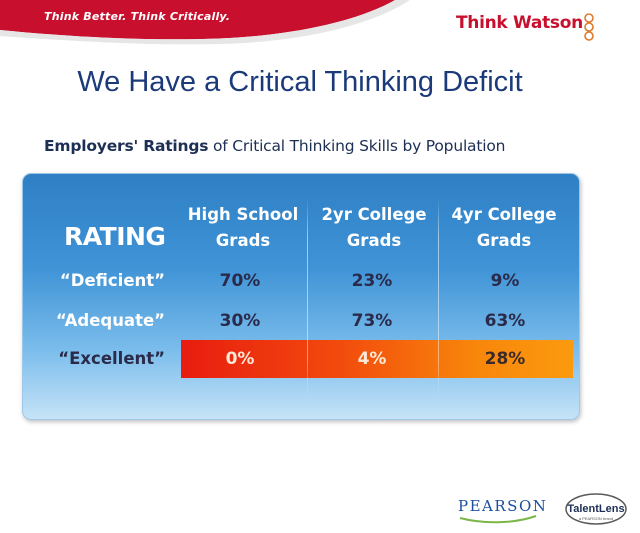  What do you see at coordinates (115, 236) in the screenshot?
I see `rating-header: RATING` at bounding box center [115, 236].